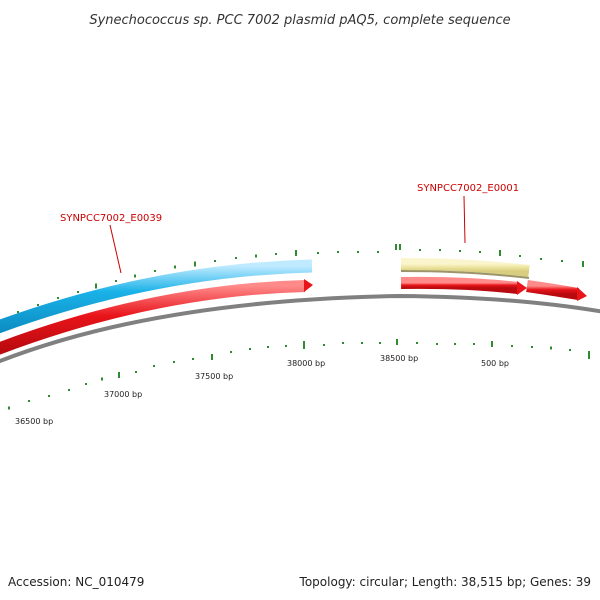  I want to click on gene-label-line-e0001, so click(464, 219).